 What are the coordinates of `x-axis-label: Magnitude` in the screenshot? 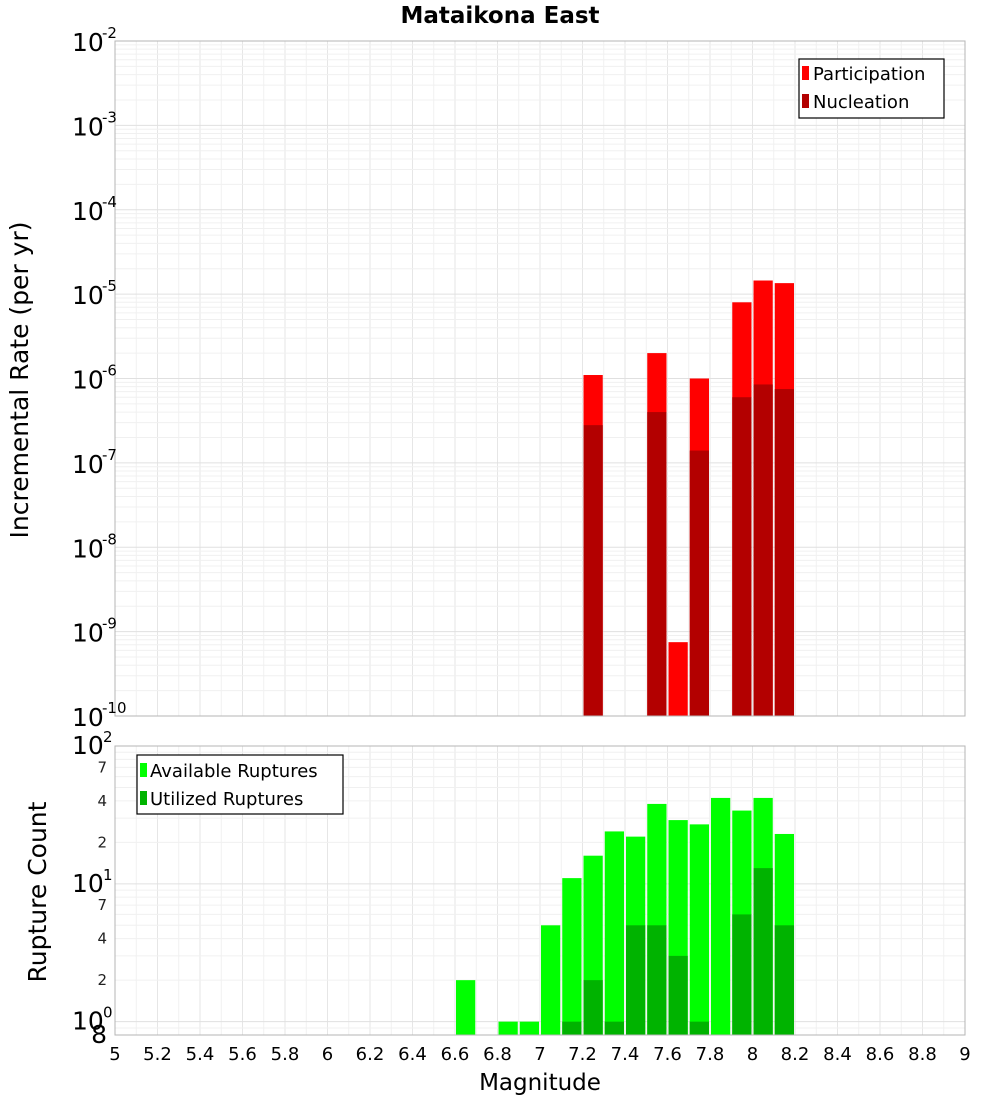 It's located at (540, 1083).